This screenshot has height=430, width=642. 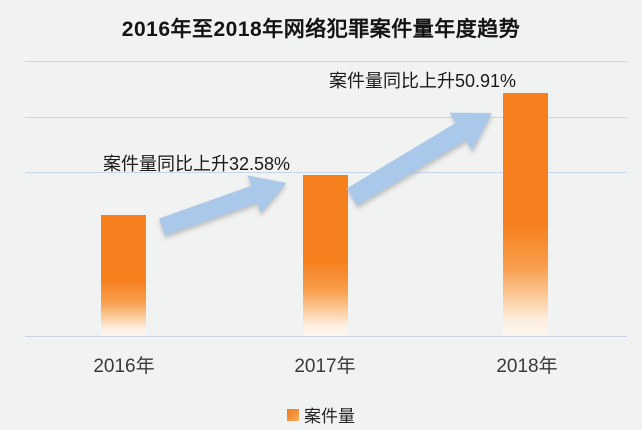 I want to click on yoy-annotation-2018: 案件量同比上升50.91%, so click(x=423, y=81).